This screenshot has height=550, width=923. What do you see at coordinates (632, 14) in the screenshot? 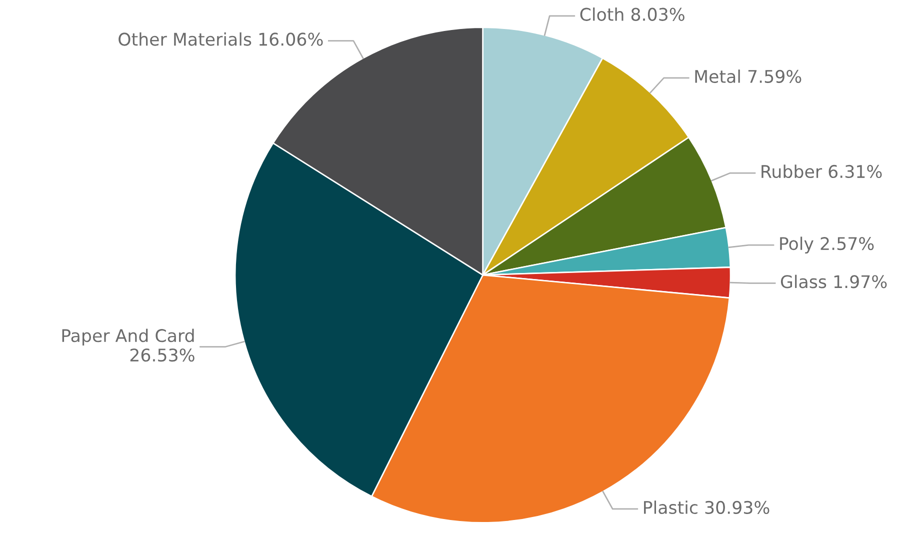
I see `slice-label: Cloth 8.03%` at bounding box center [632, 14].